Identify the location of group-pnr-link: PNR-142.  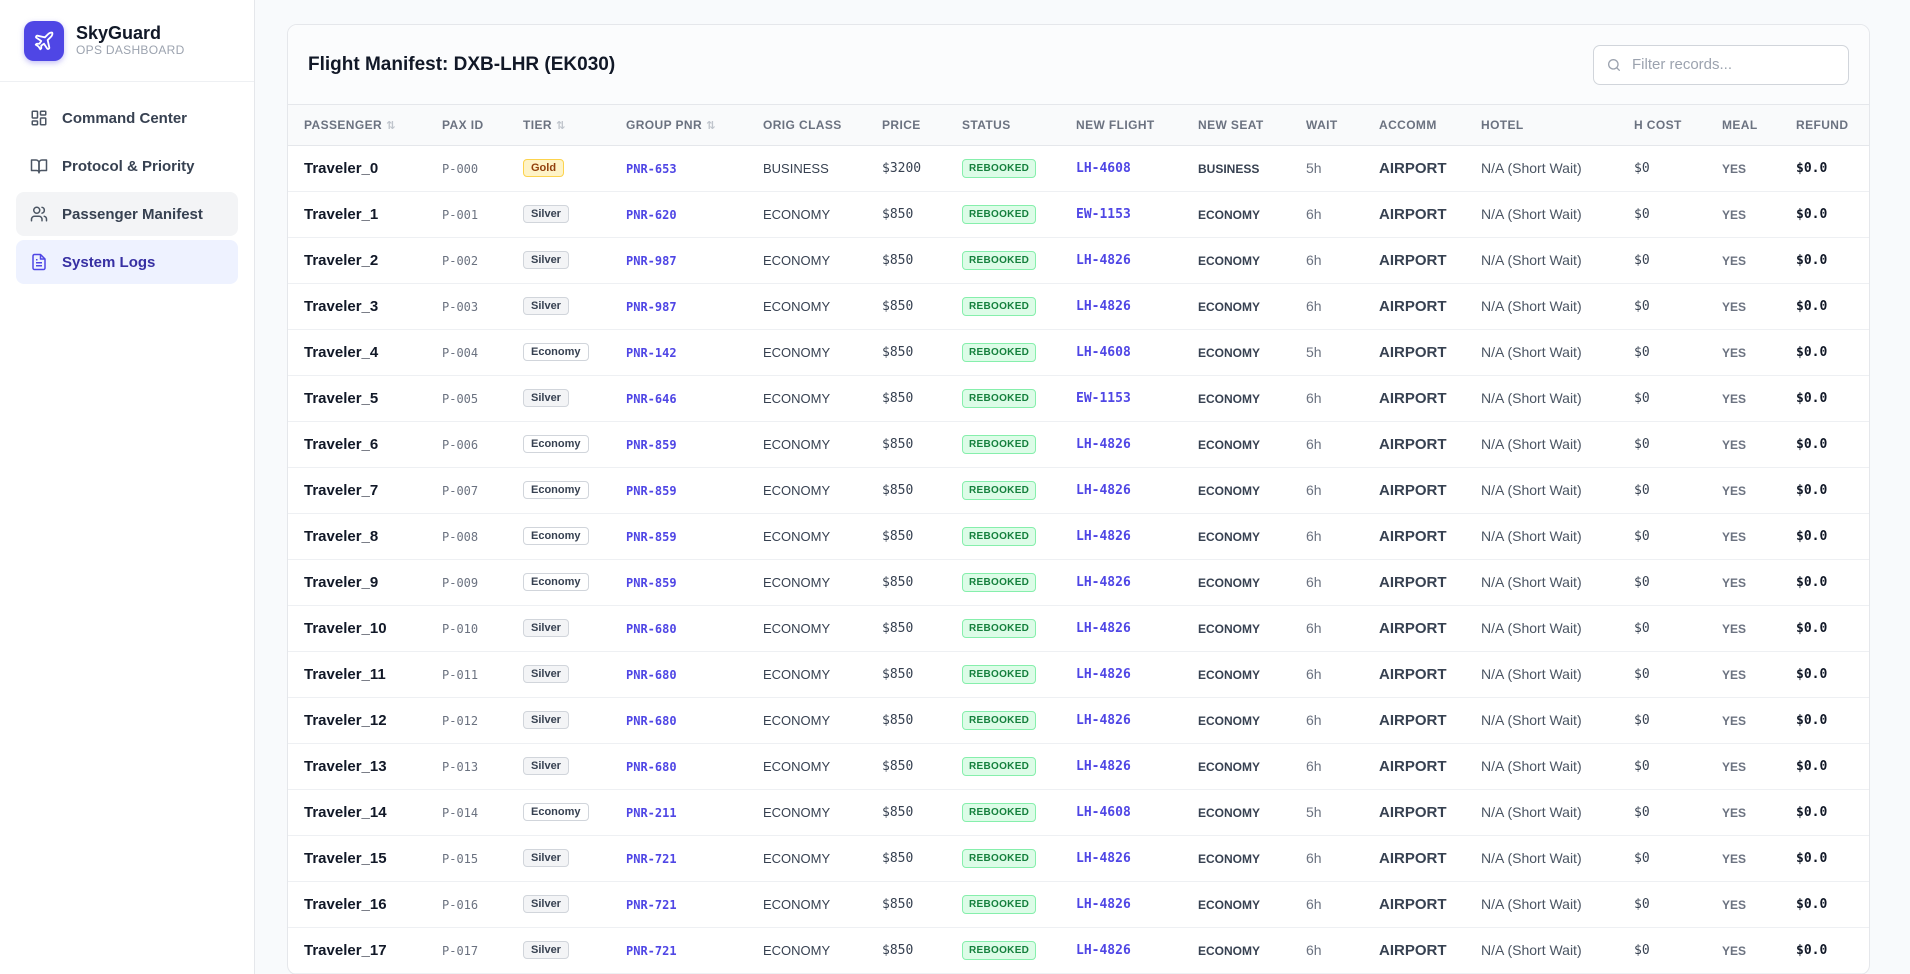
(651, 352).